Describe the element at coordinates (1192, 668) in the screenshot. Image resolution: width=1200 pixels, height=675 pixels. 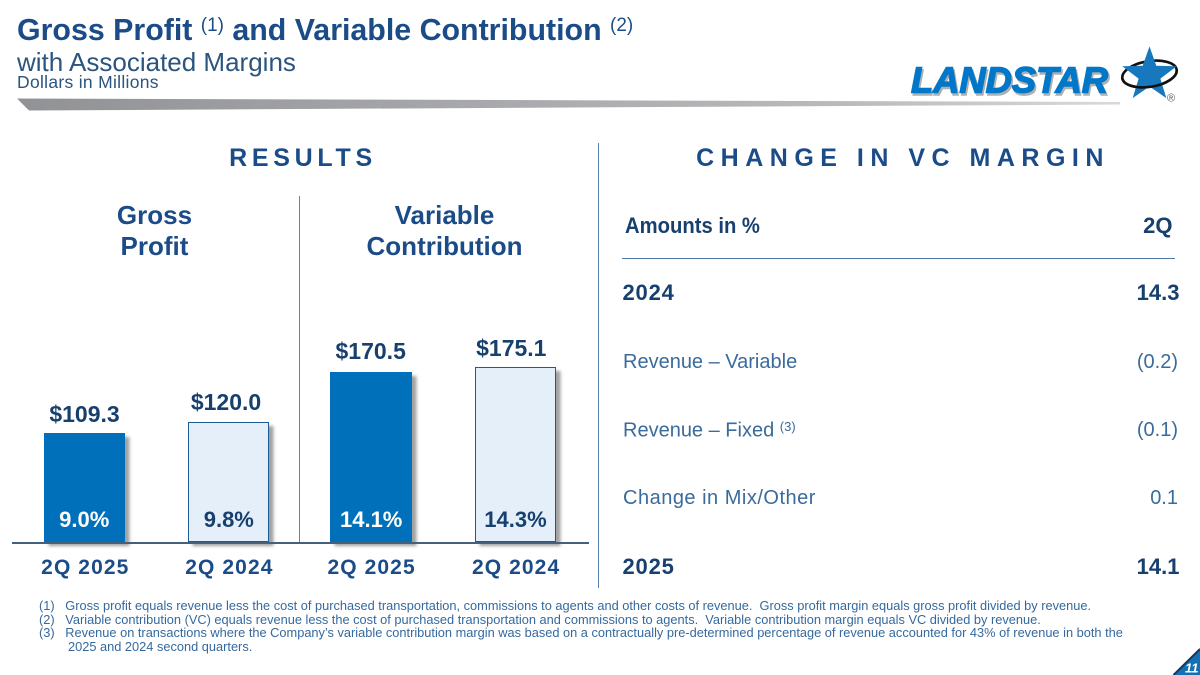
I see `svg-text: 11` at that location.